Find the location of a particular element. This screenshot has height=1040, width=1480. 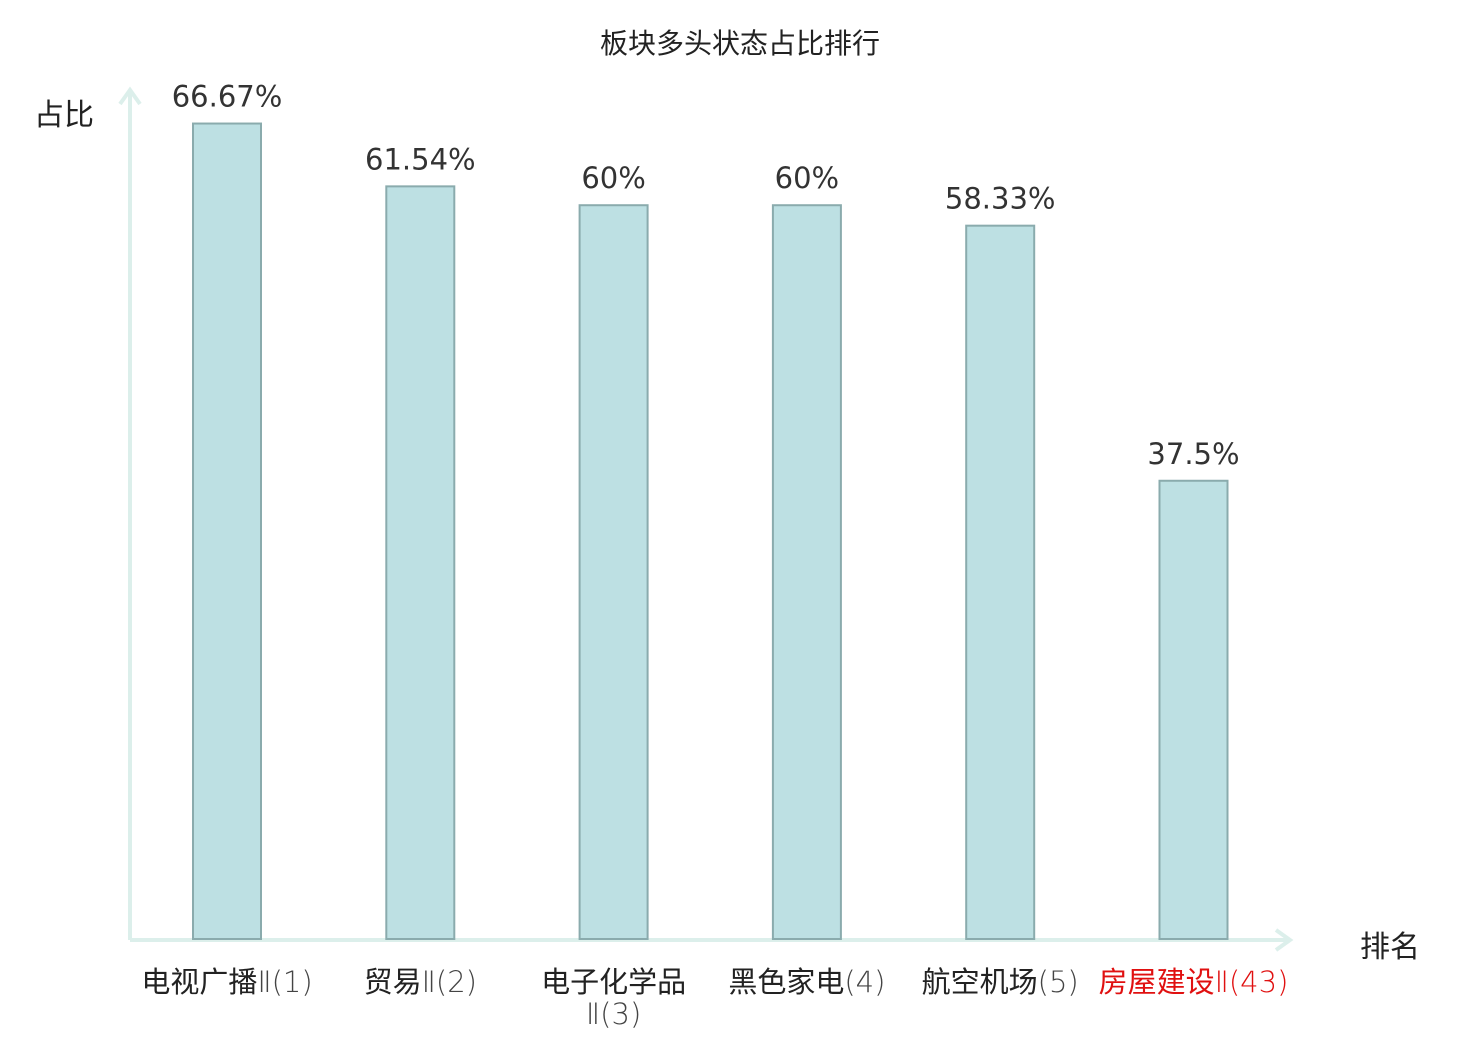

category-name: 电视广播 is located at coordinates (199, 982).